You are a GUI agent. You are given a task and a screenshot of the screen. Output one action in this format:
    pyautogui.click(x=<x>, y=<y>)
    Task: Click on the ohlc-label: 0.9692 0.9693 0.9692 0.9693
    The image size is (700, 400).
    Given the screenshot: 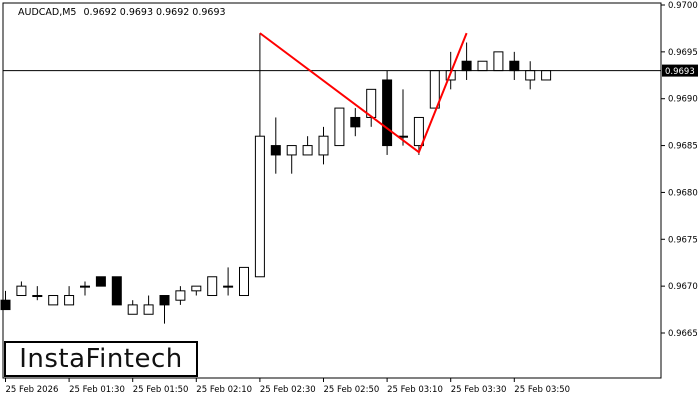 What is the action you would take?
    pyautogui.click(x=155, y=12)
    